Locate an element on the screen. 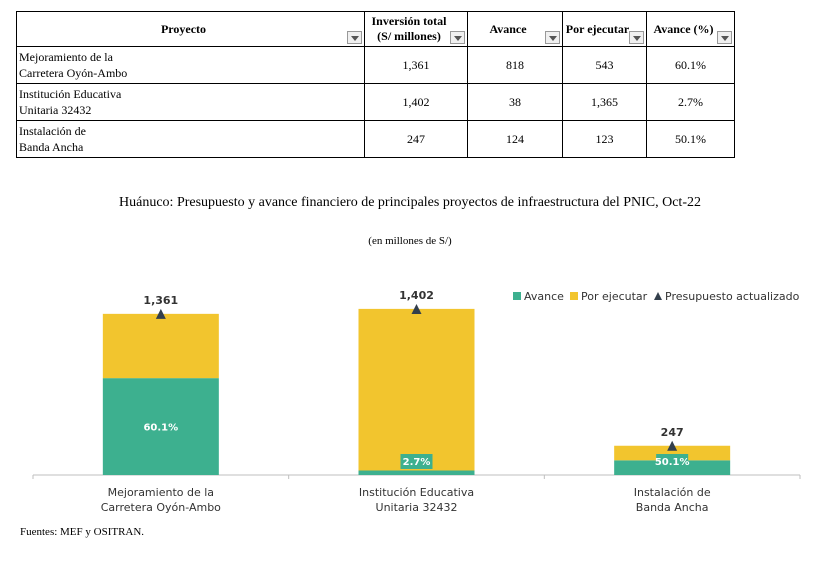 The image size is (820, 582). project-name-cell: Institución Educativa Unitaria 32432 is located at coordinates (190, 102).